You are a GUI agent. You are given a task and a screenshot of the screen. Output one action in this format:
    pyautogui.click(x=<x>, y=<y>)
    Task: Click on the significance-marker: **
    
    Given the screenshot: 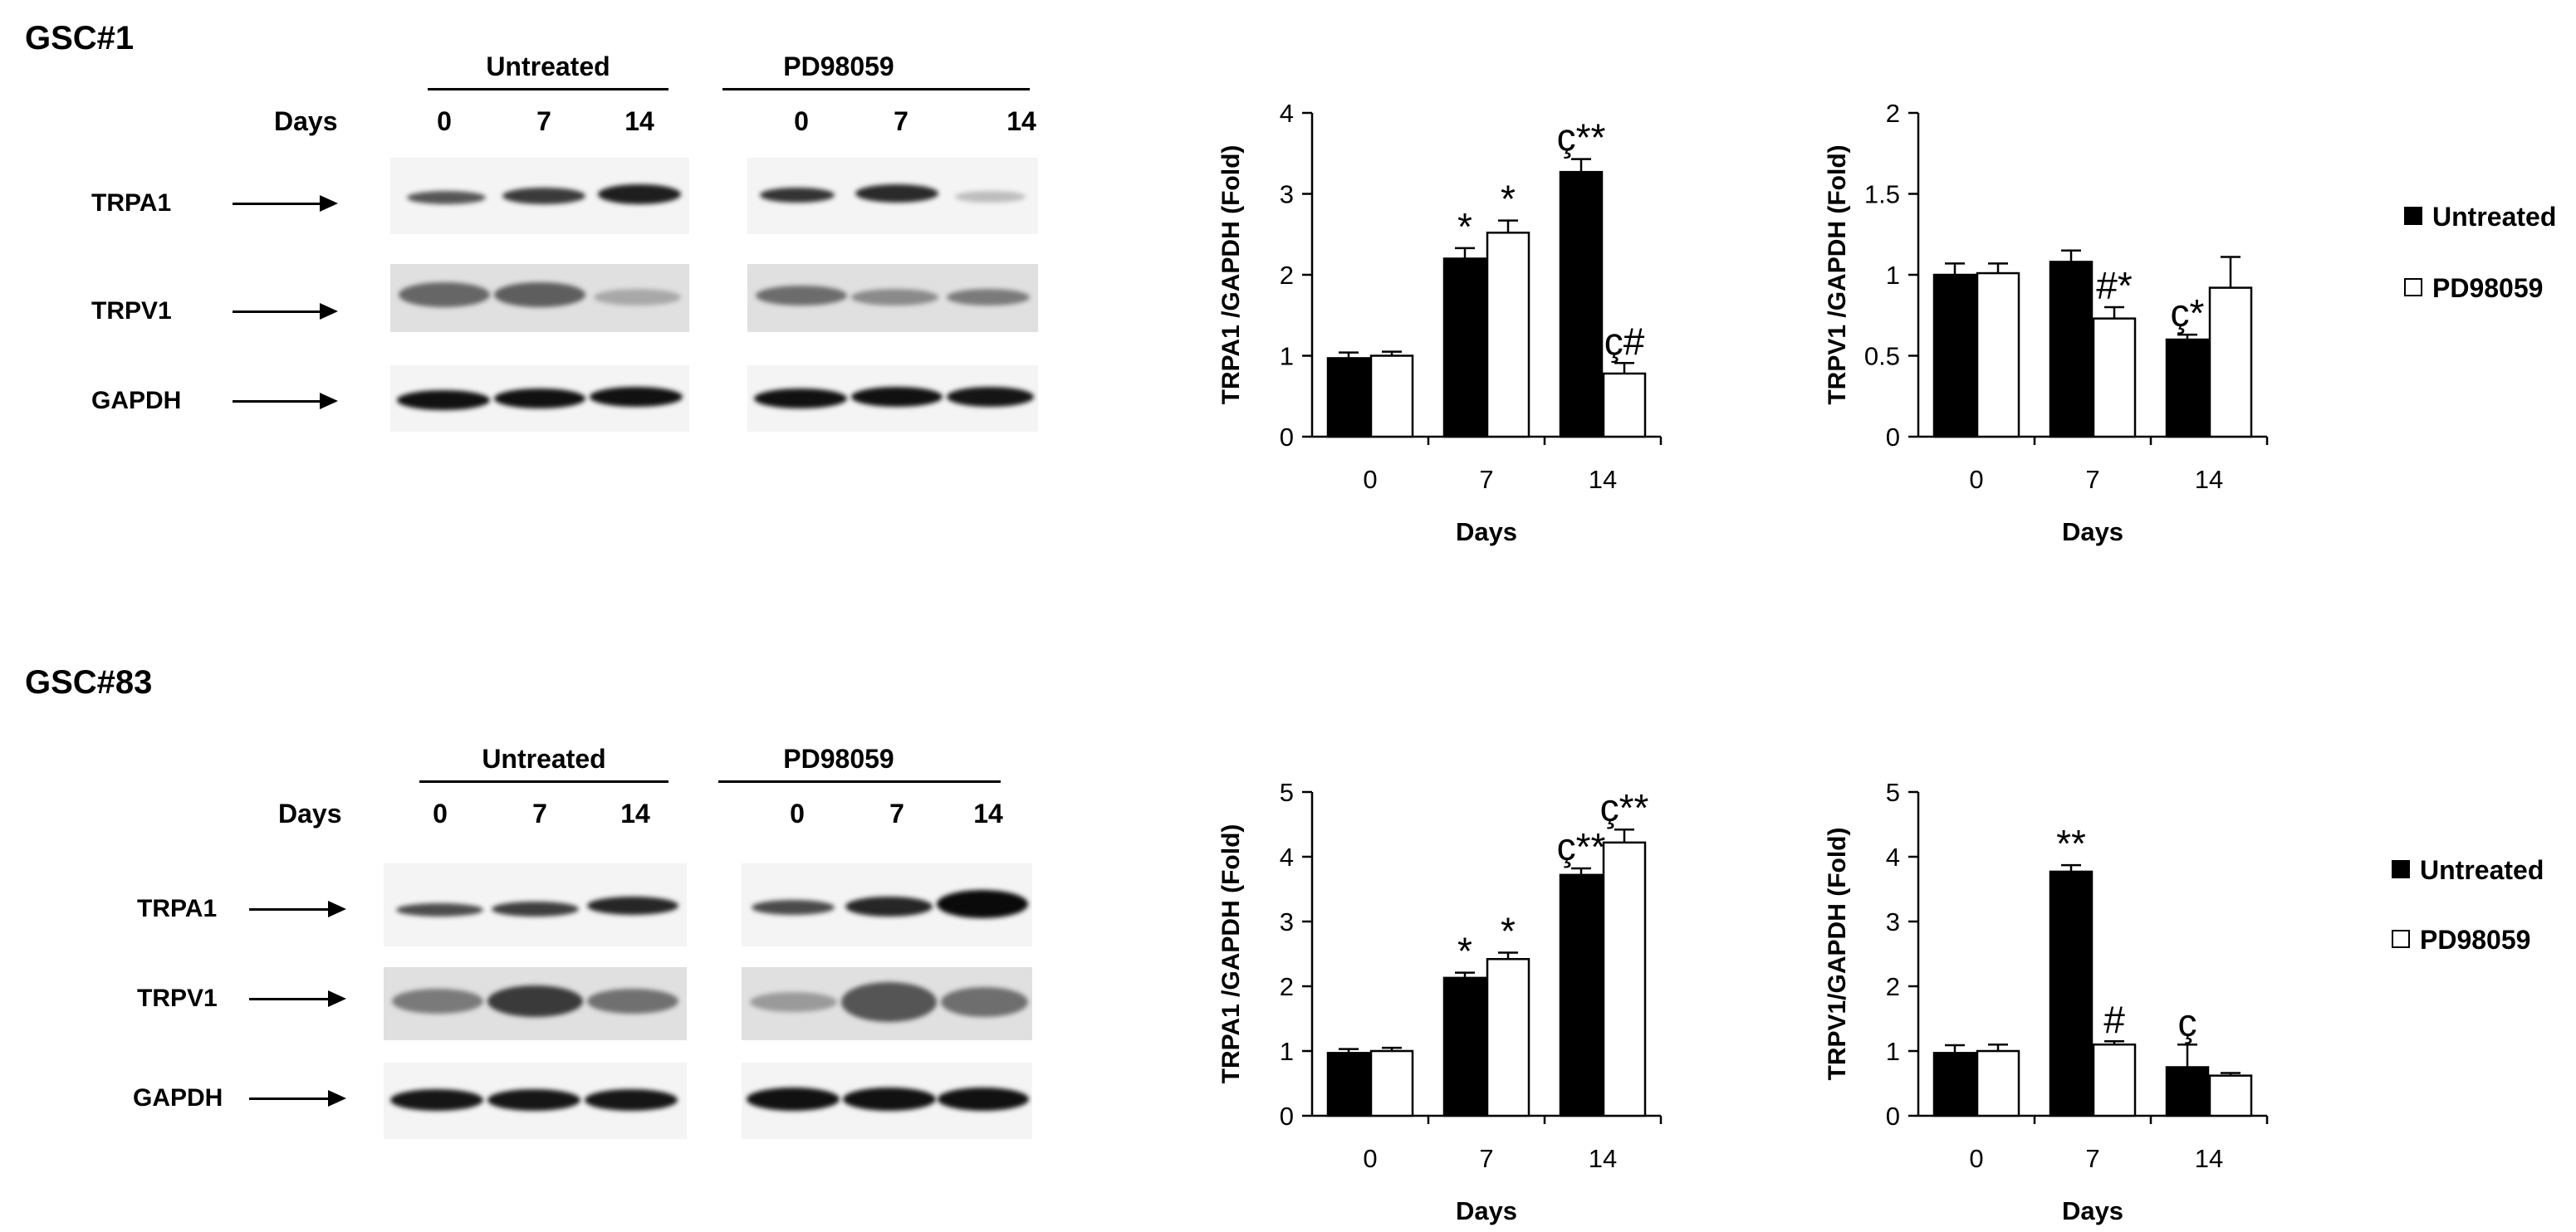 What is the action you would take?
    pyautogui.click(x=2071, y=844)
    